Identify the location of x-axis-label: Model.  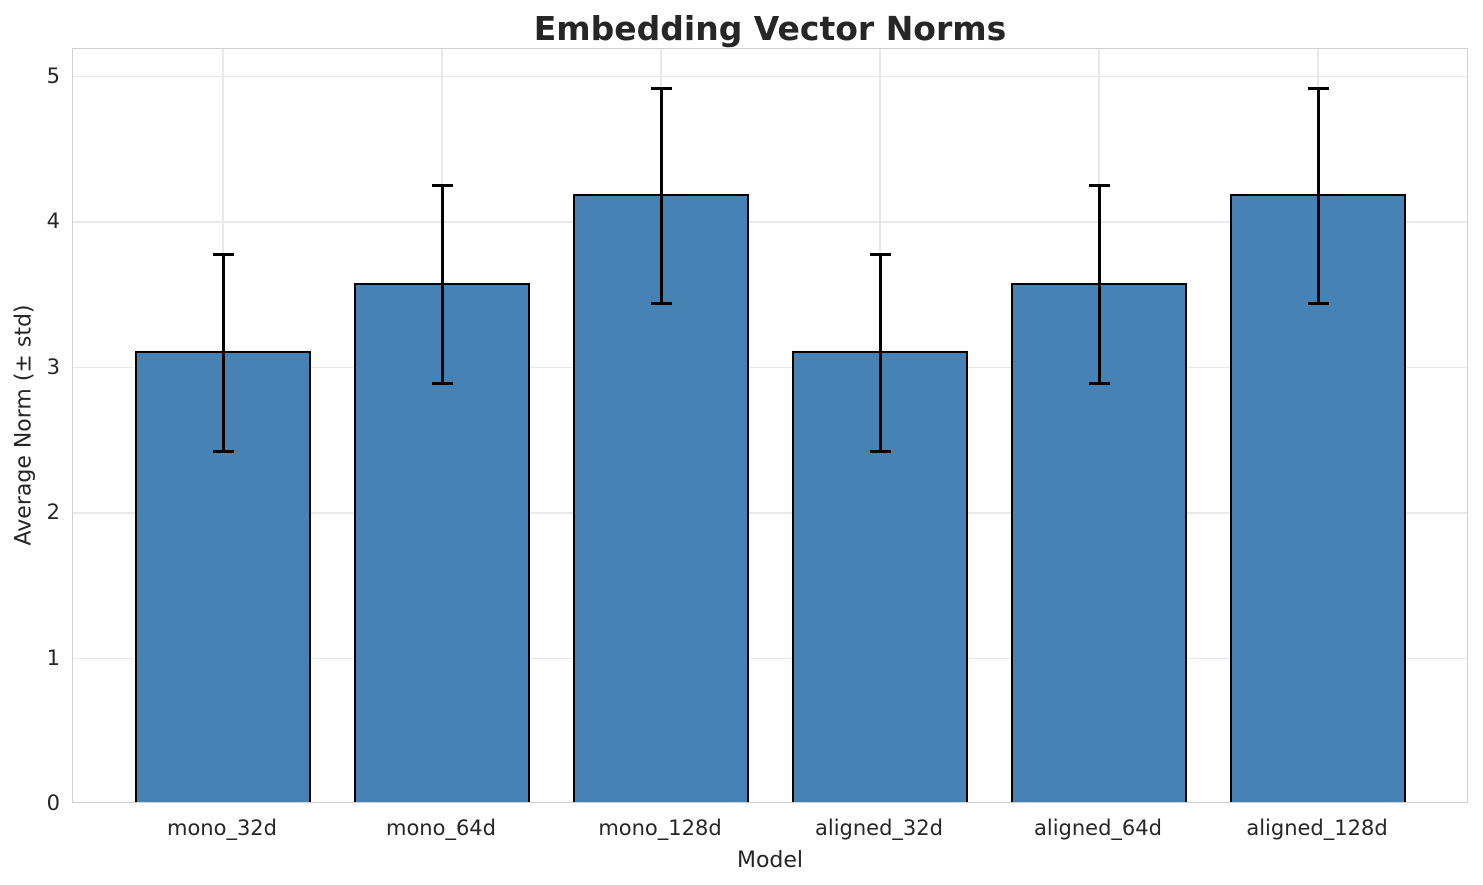
(770, 860).